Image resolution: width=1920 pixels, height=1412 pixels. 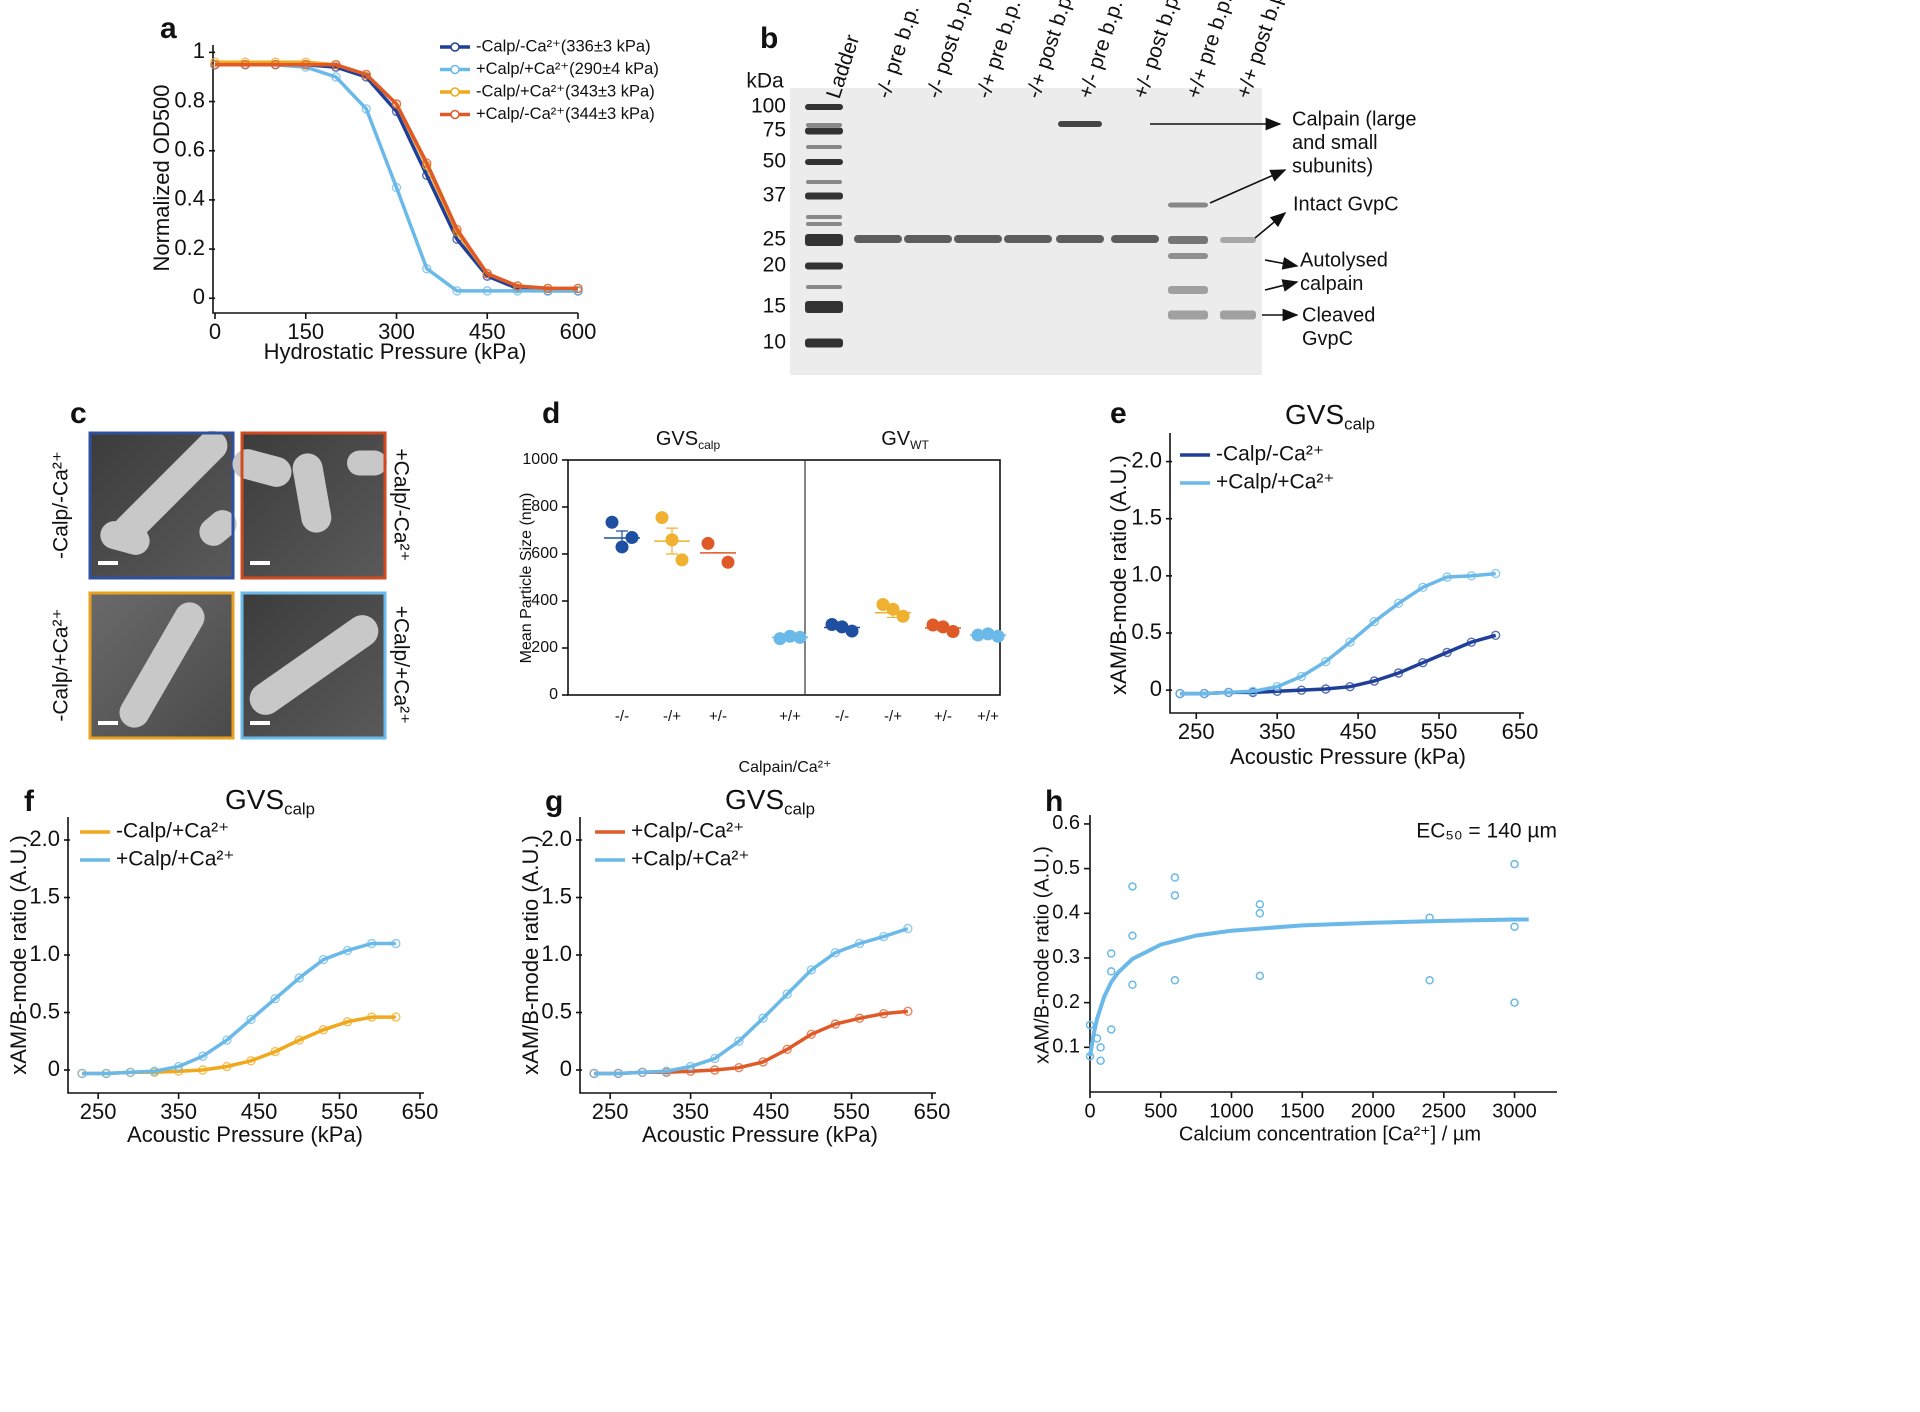 What do you see at coordinates (563, 46) in the screenshot?
I see `legend-label: -Calp/-Ca²⁺(336±3 kPa)` at bounding box center [563, 46].